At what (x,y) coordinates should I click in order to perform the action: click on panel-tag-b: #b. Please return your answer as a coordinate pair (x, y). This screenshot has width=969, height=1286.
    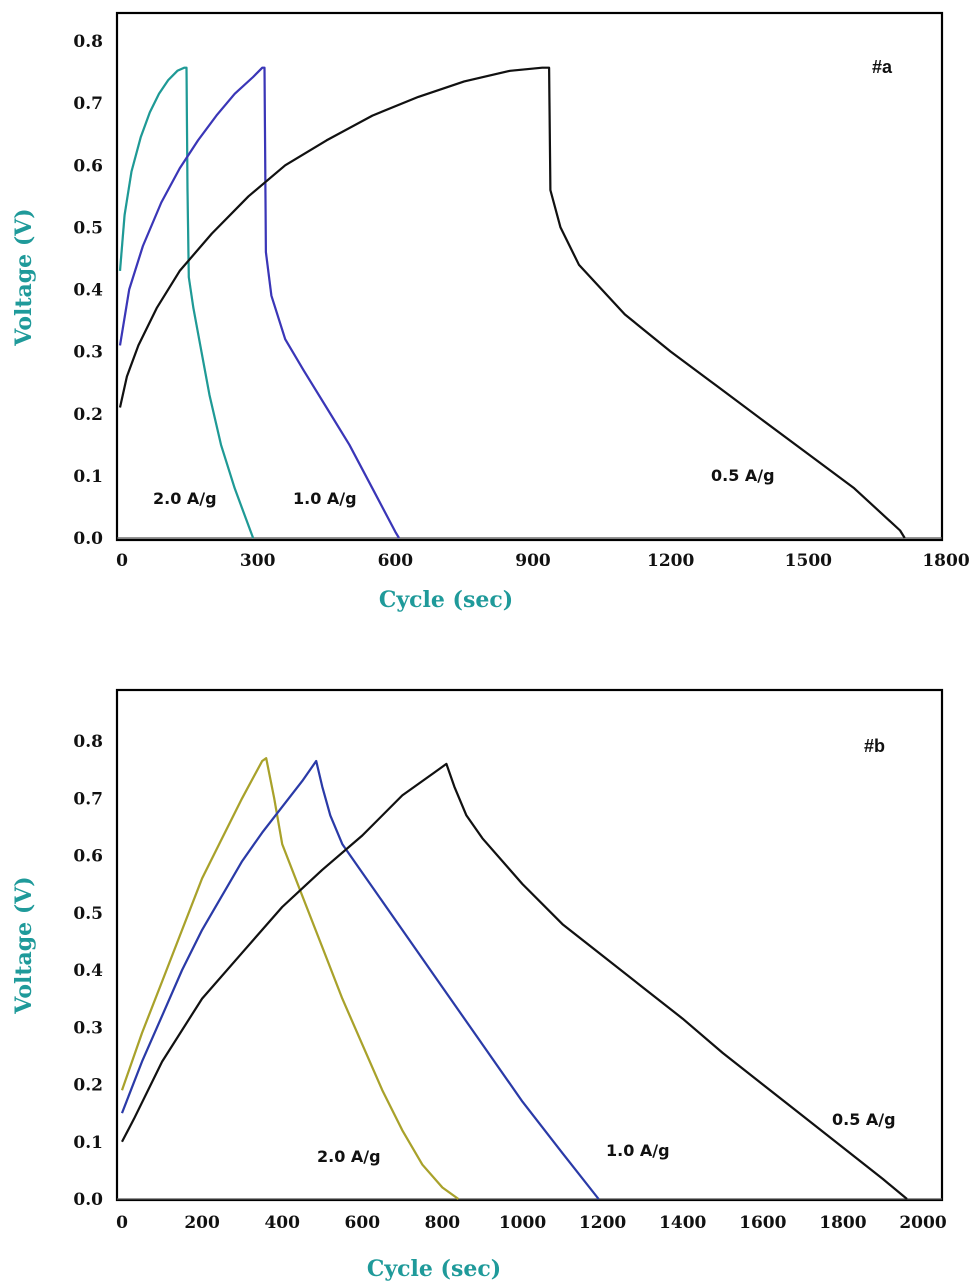
    Looking at the image, I should click on (874, 746).